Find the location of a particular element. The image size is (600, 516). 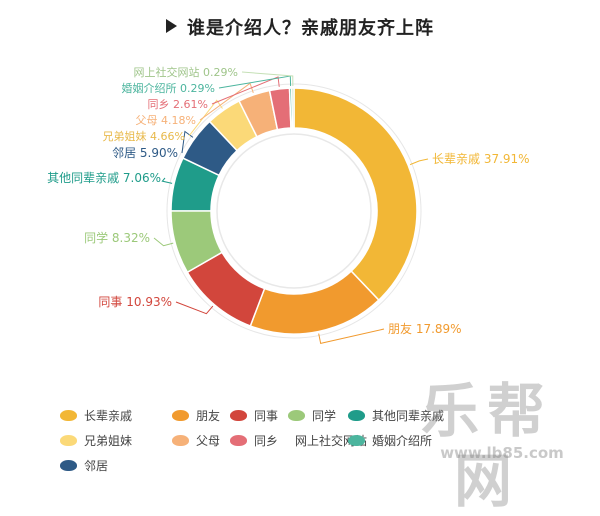

legend-label: 朋友 is located at coordinates (208, 416).